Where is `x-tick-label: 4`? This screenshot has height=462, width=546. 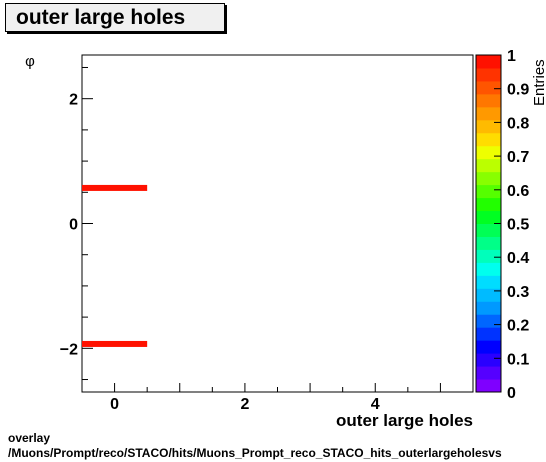
x-tick-label: 4 is located at coordinates (375, 404).